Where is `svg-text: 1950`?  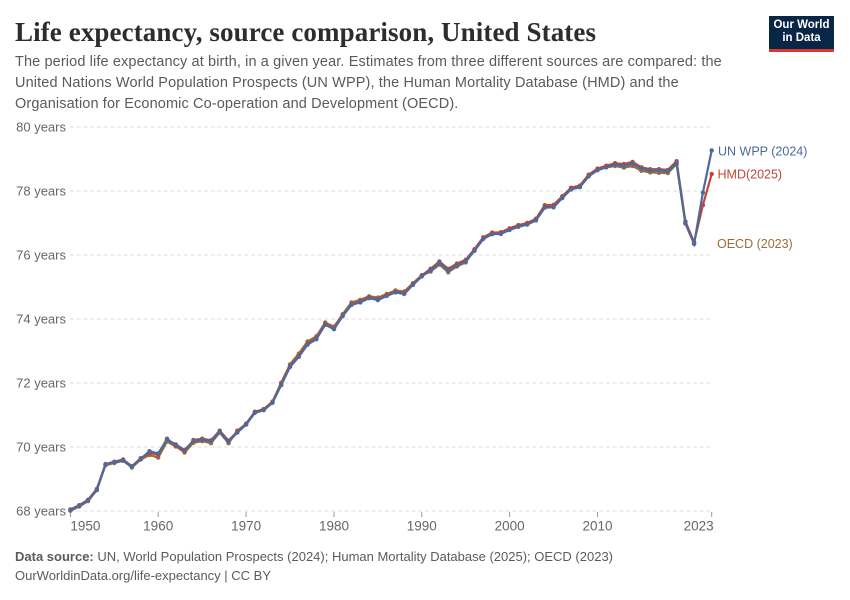 svg-text: 1950 is located at coordinates (85, 526).